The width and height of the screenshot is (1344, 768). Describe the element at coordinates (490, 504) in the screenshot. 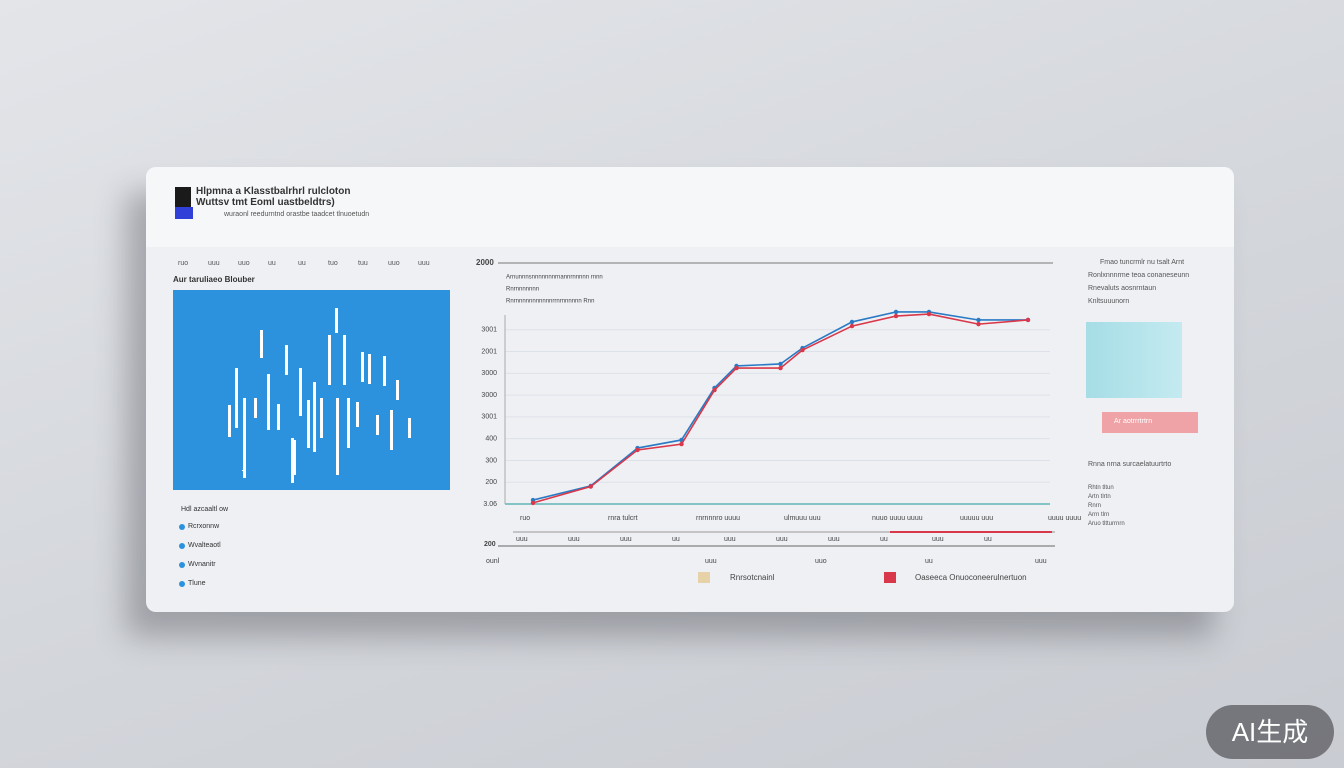

I see `y-tick-label: 3.06` at that location.